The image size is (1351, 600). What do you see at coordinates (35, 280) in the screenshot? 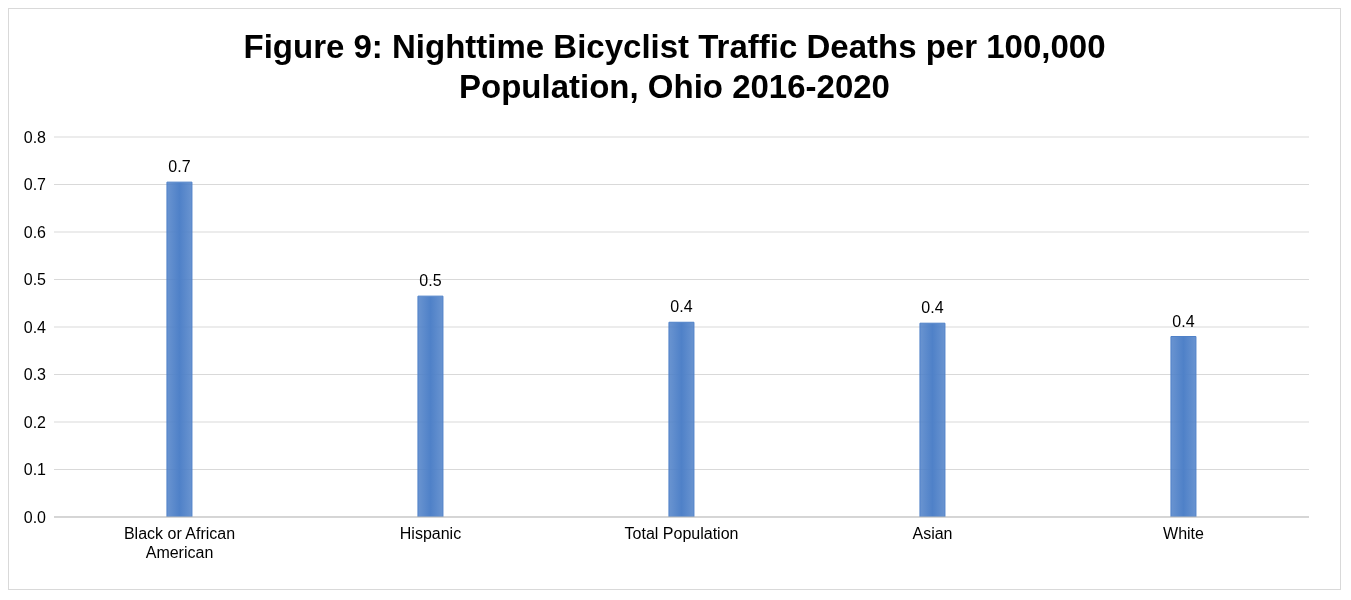
I see `y-tick-label: 0.5` at bounding box center [35, 280].